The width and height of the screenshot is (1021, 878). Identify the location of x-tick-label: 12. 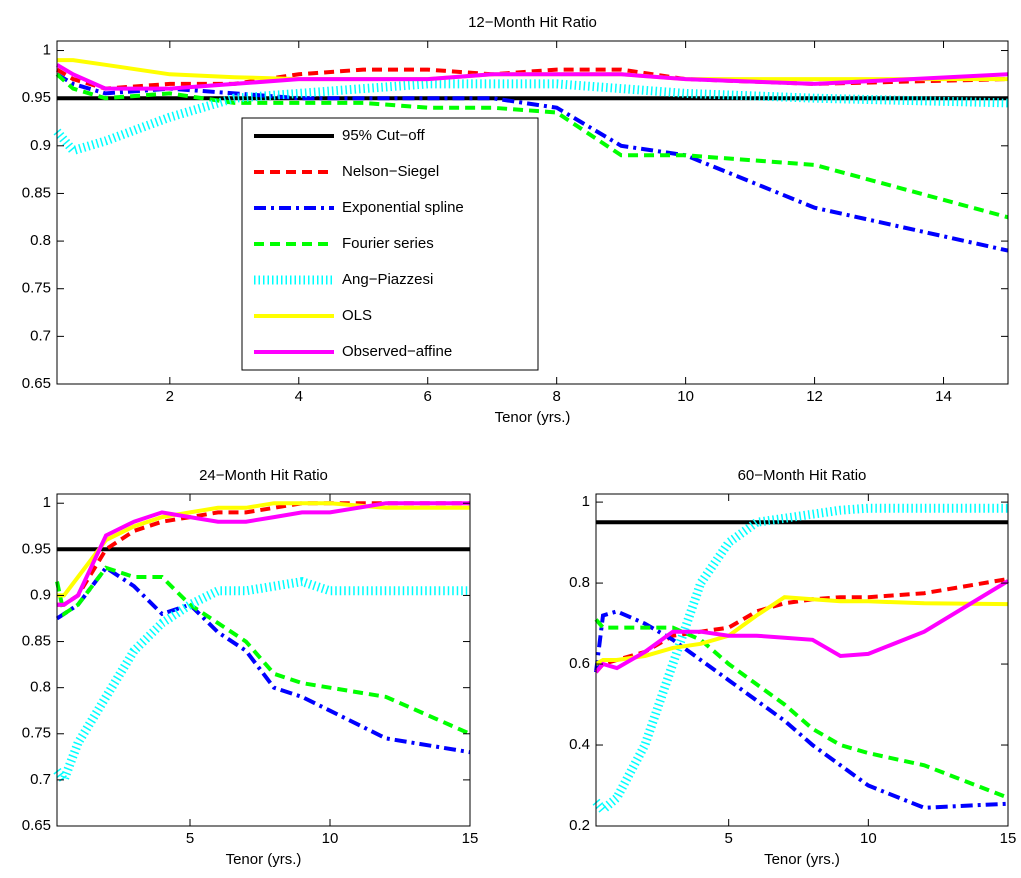
(814, 396).